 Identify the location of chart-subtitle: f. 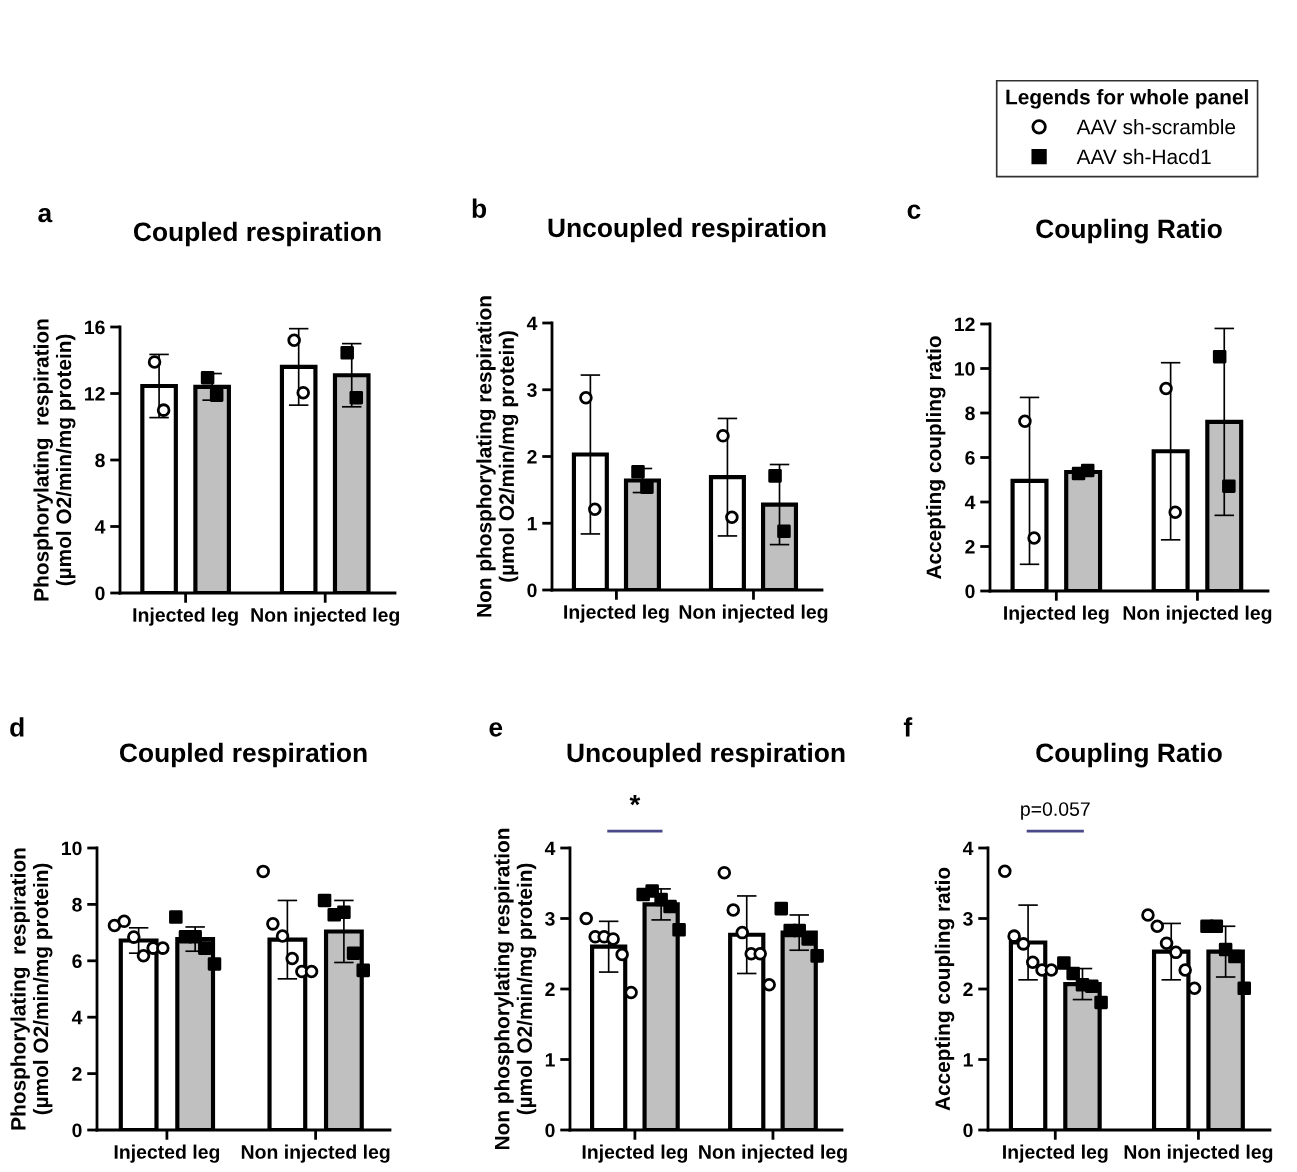
(908, 727).